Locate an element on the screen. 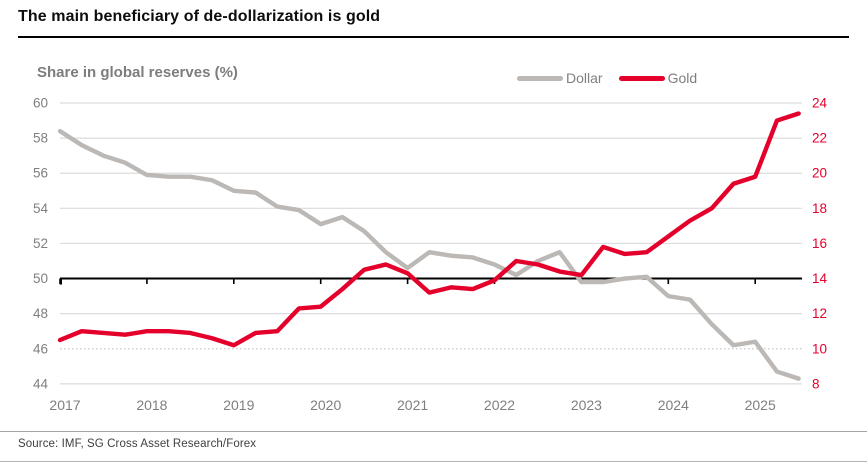 This screenshot has width=867, height=464. right-axis-label: 14 is located at coordinates (820, 278).